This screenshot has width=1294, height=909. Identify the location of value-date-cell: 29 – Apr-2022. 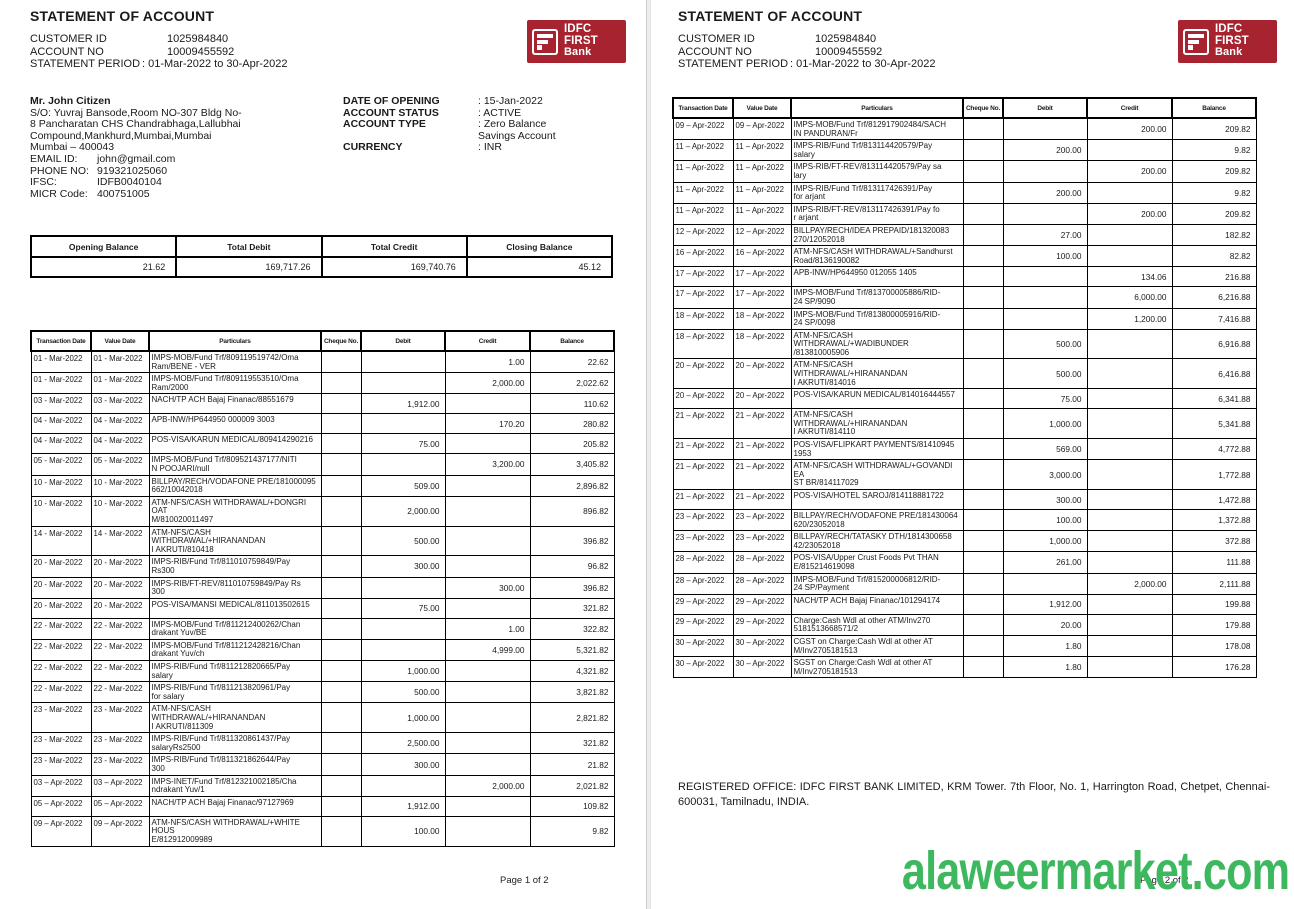
(762, 624).